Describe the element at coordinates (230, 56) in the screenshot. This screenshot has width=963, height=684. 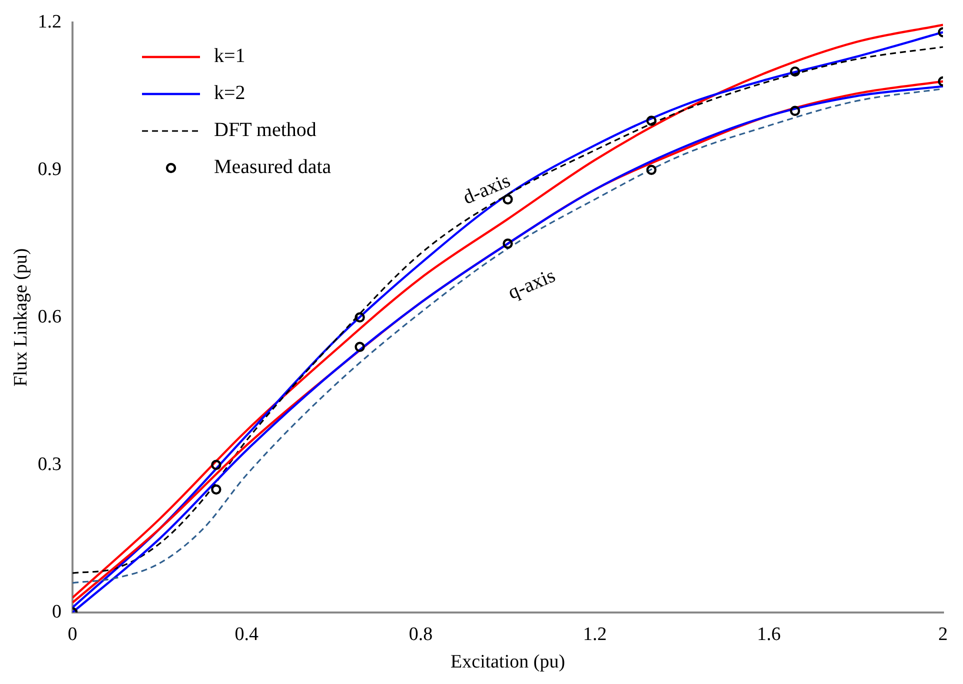
I see `legend-label: k=1` at that location.